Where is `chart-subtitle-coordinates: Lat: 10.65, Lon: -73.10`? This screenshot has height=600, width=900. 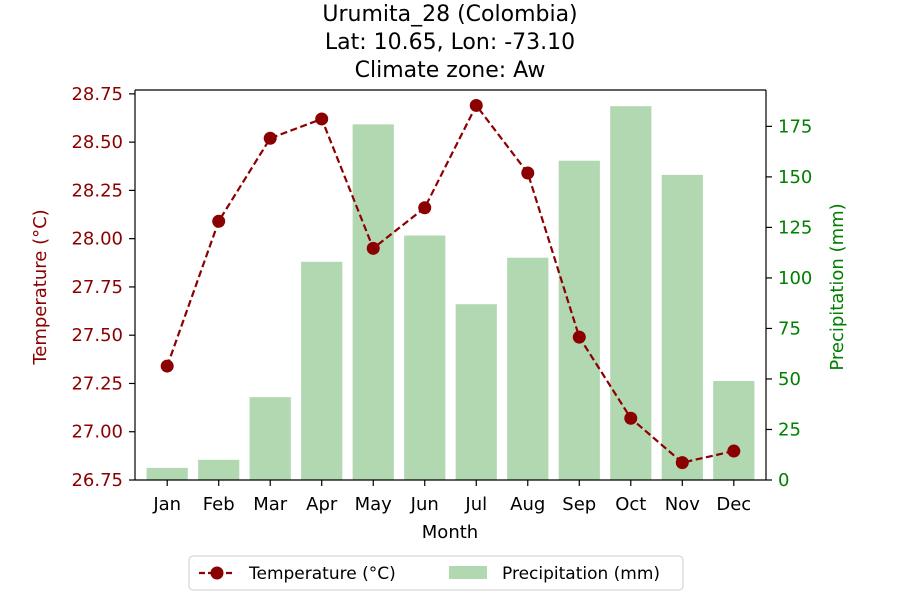
chart-subtitle-coordinates: Lat: 10.65, Lon: -73.10 is located at coordinates (450, 42).